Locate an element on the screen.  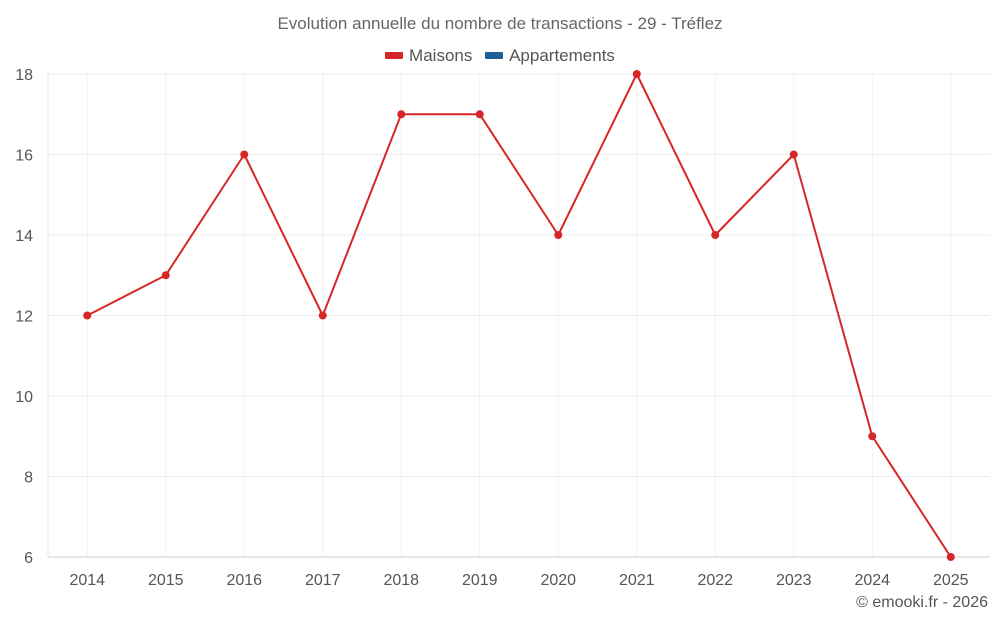
x-tick-label: 2022 is located at coordinates (715, 580).